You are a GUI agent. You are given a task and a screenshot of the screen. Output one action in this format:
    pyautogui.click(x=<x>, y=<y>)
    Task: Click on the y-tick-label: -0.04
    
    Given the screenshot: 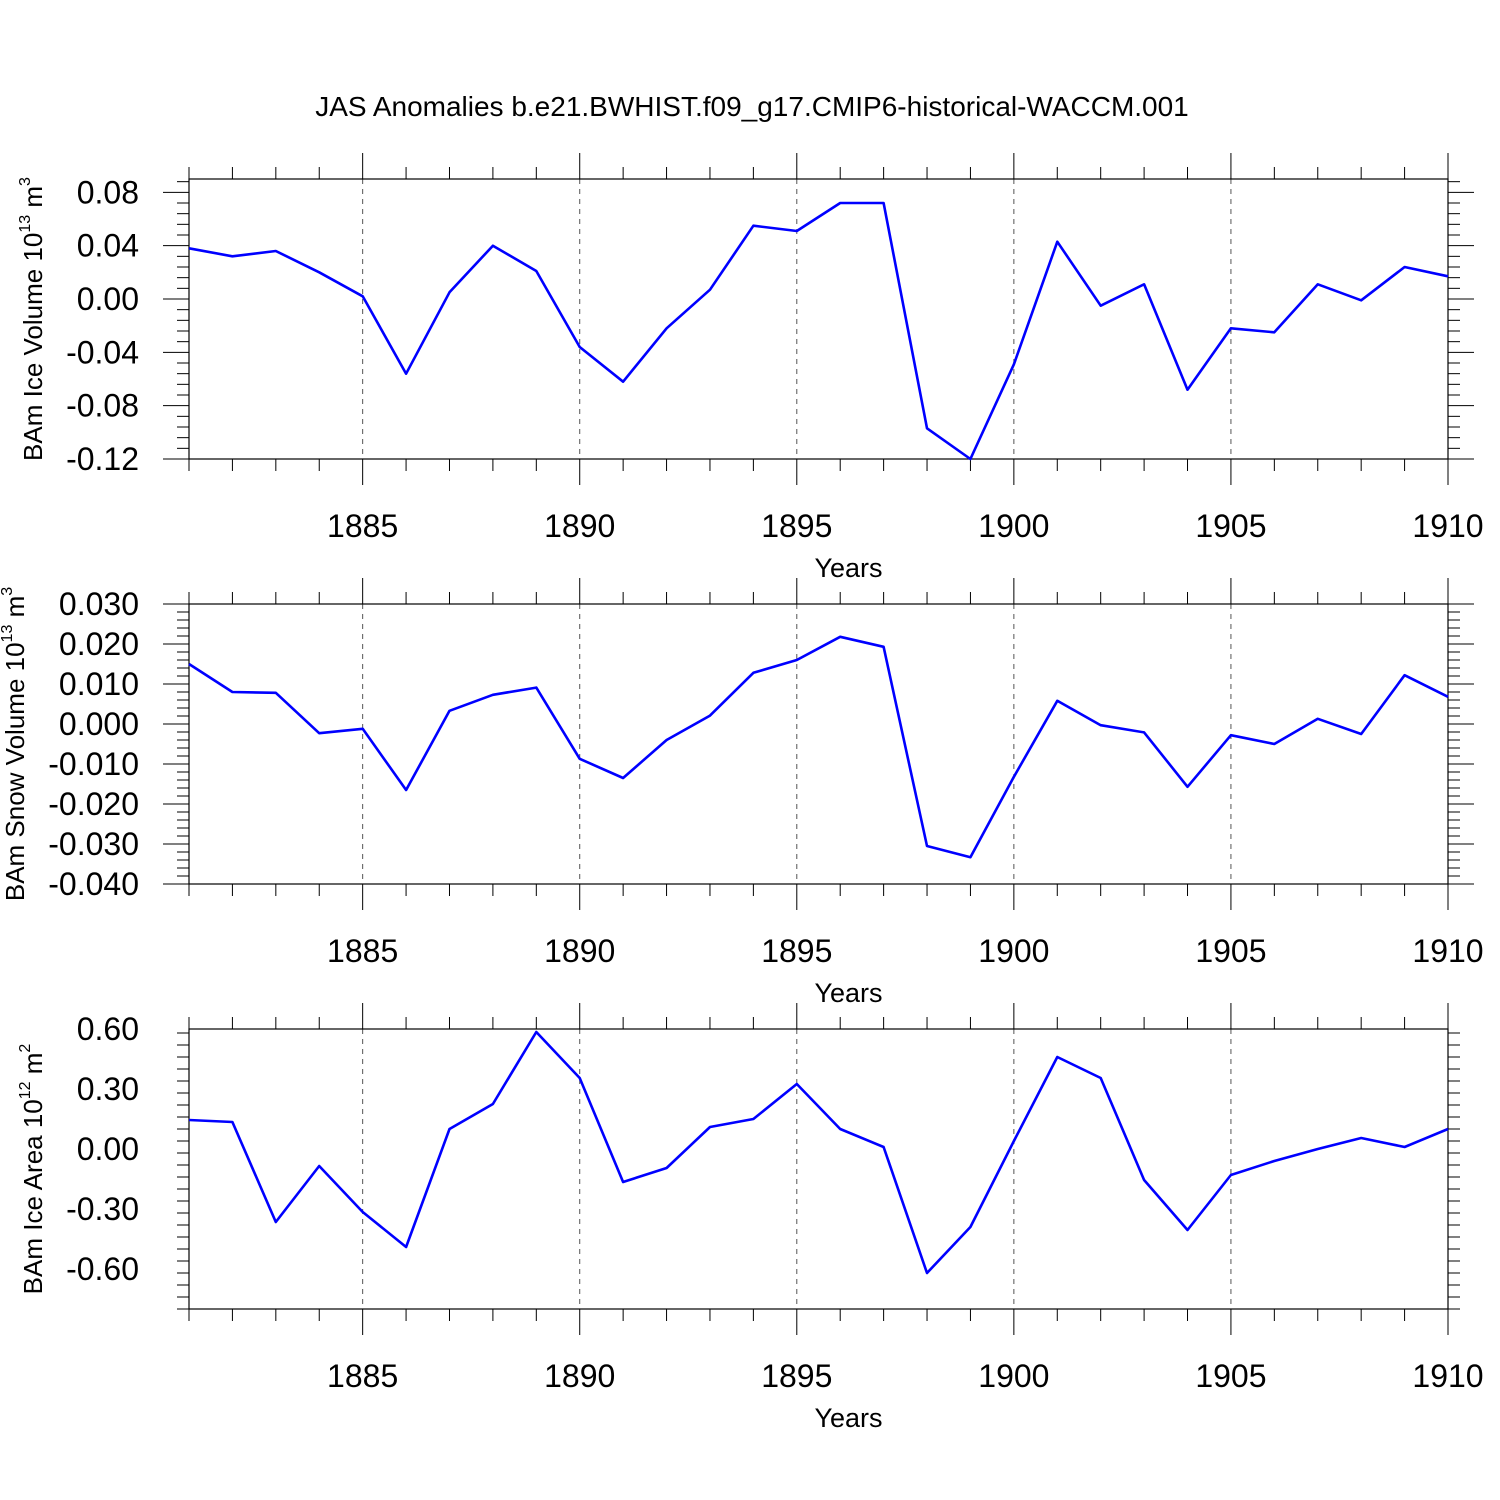 What is the action you would take?
    pyautogui.click(x=102, y=352)
    